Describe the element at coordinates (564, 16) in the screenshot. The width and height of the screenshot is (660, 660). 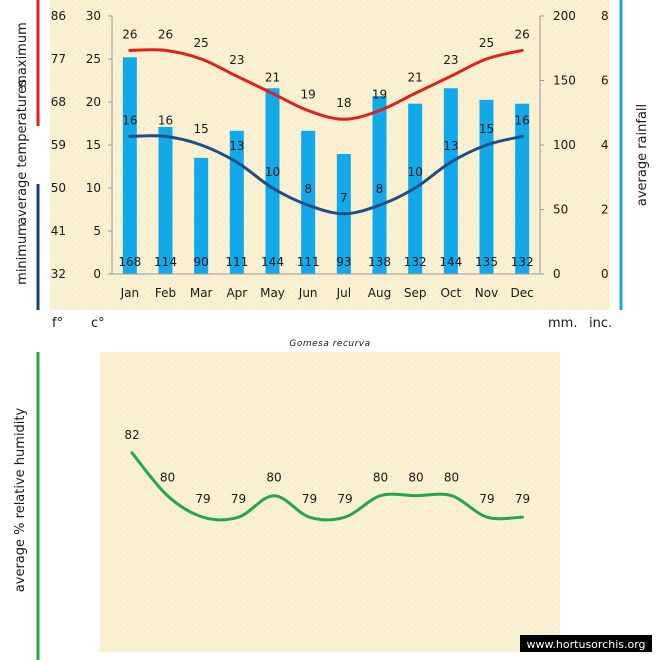
I see `mm-tick-label: 200` at that location.